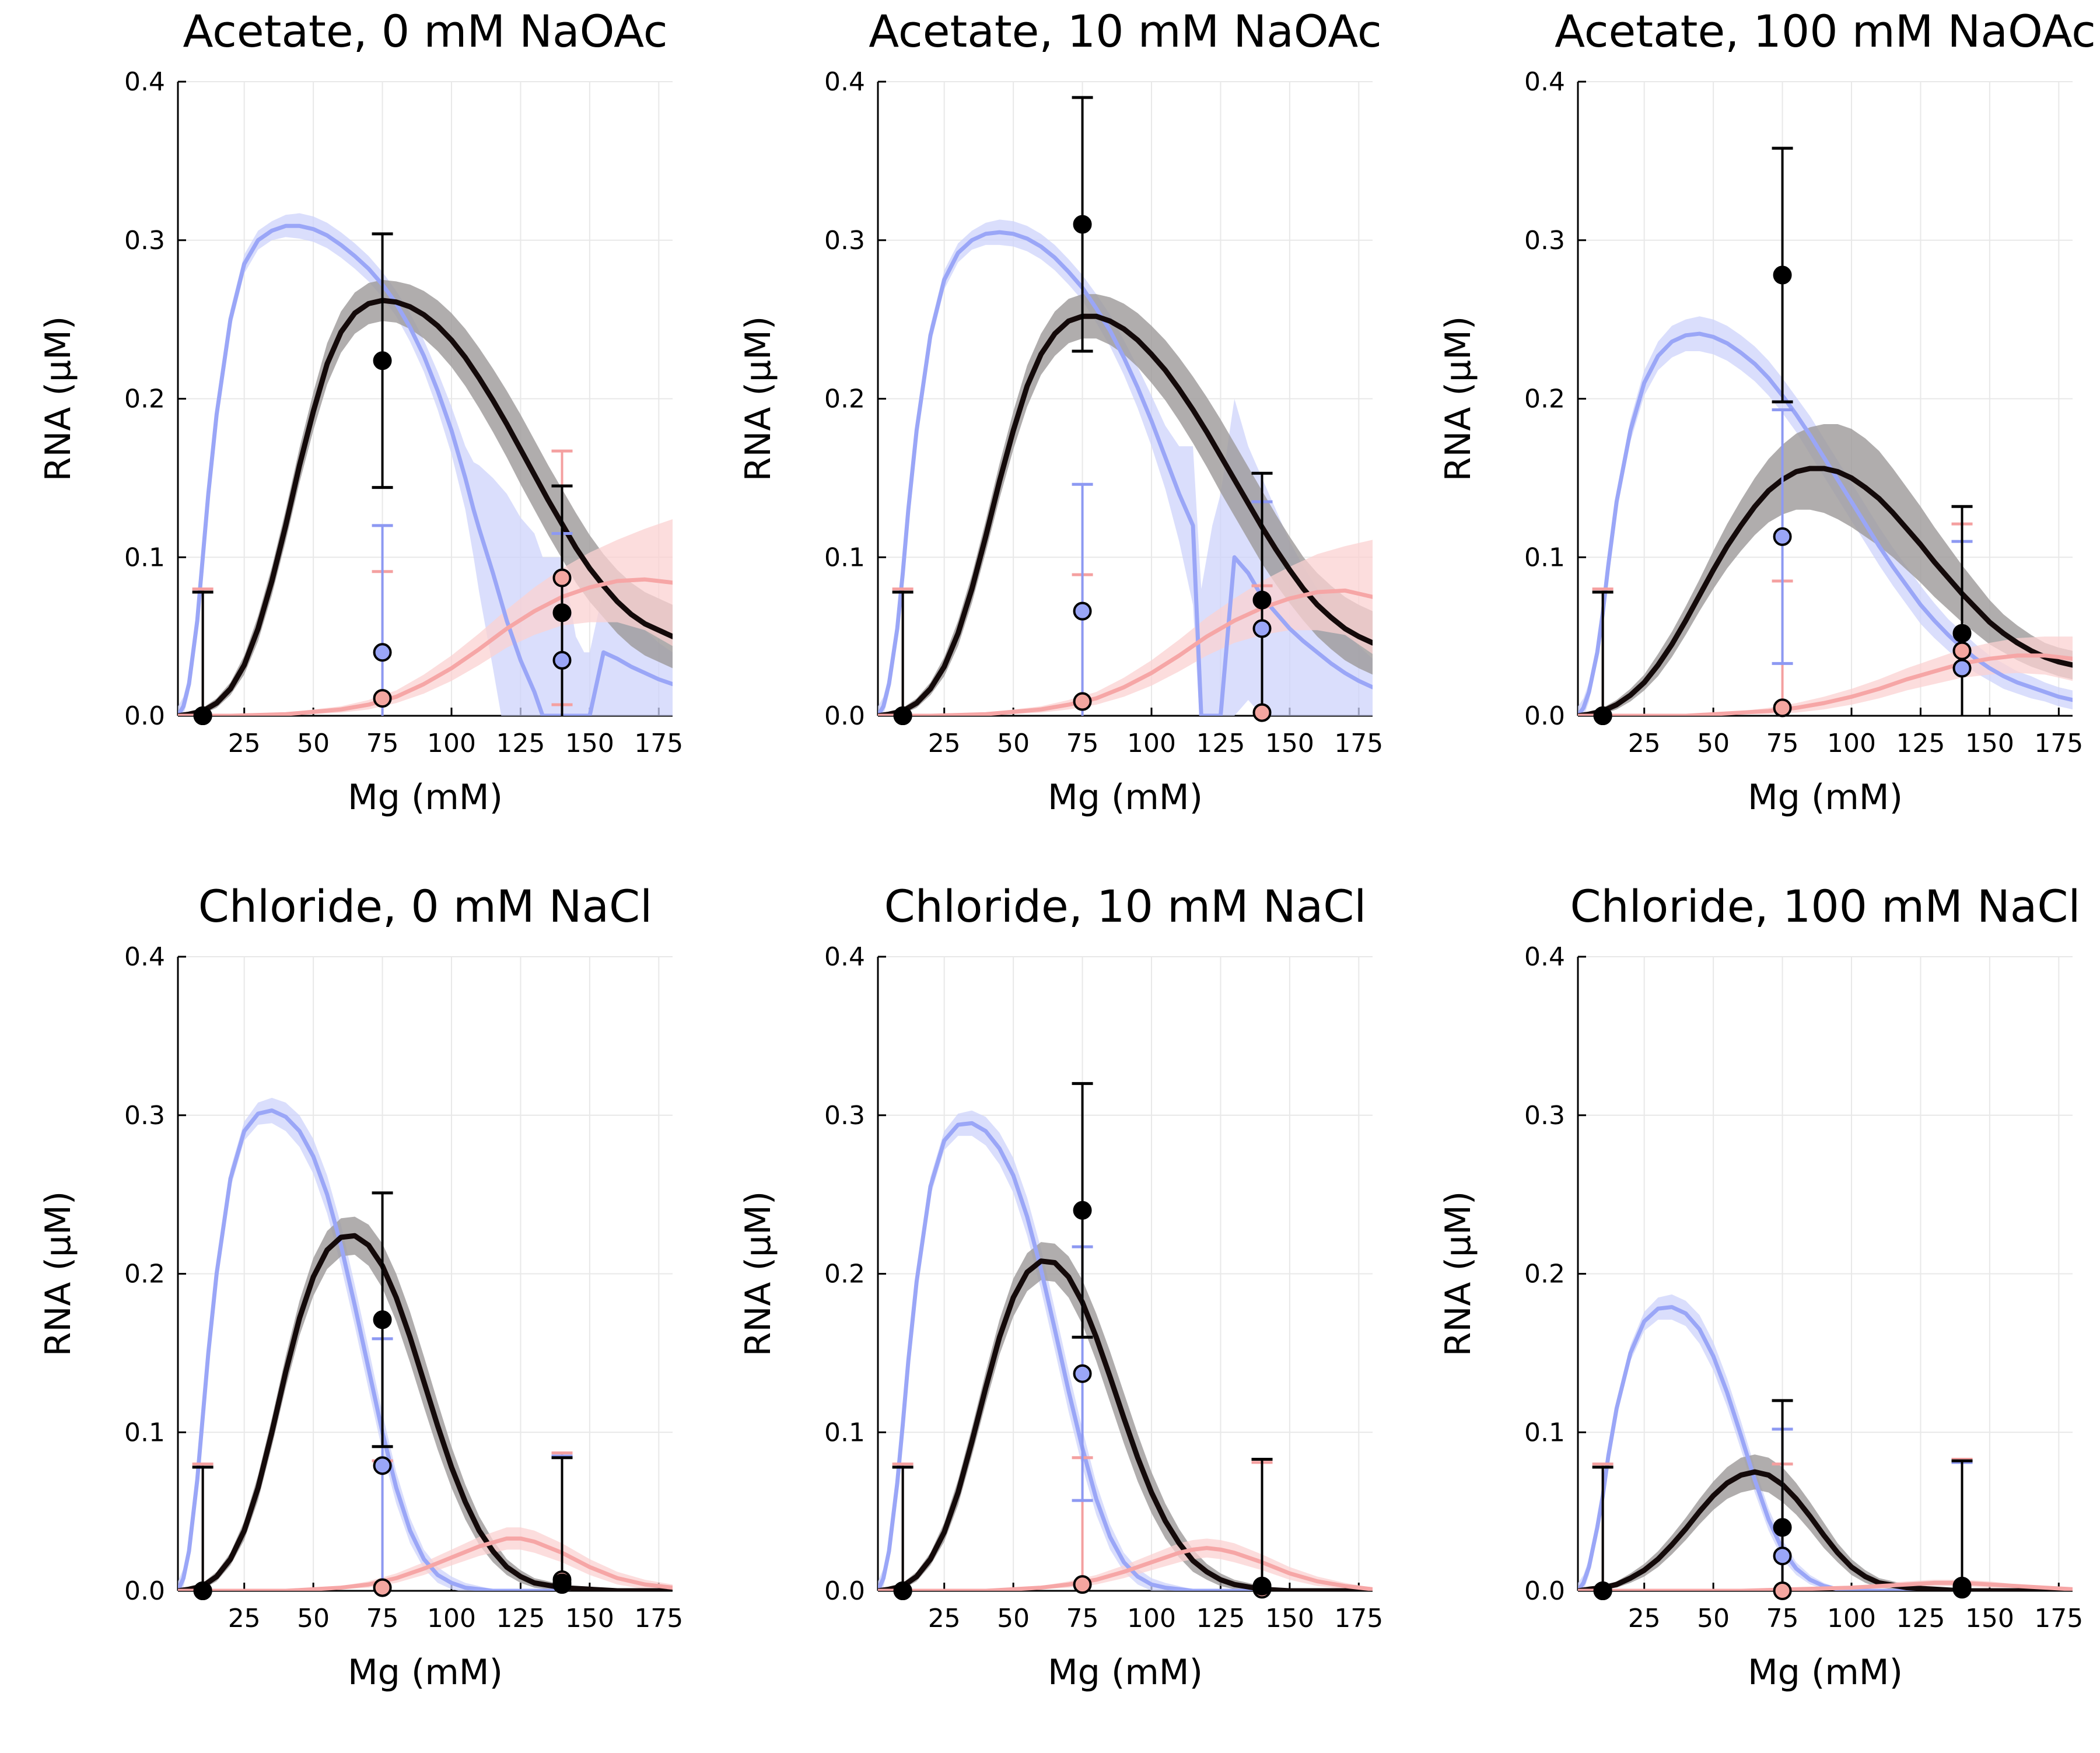 The width and height of the screenshot is (2100, 1753). What do you see at coordinates (425, 906) in the screenshot?
I see `chart-title: Chloride, 0 mM NaCl` at bounding box center [425, 906].